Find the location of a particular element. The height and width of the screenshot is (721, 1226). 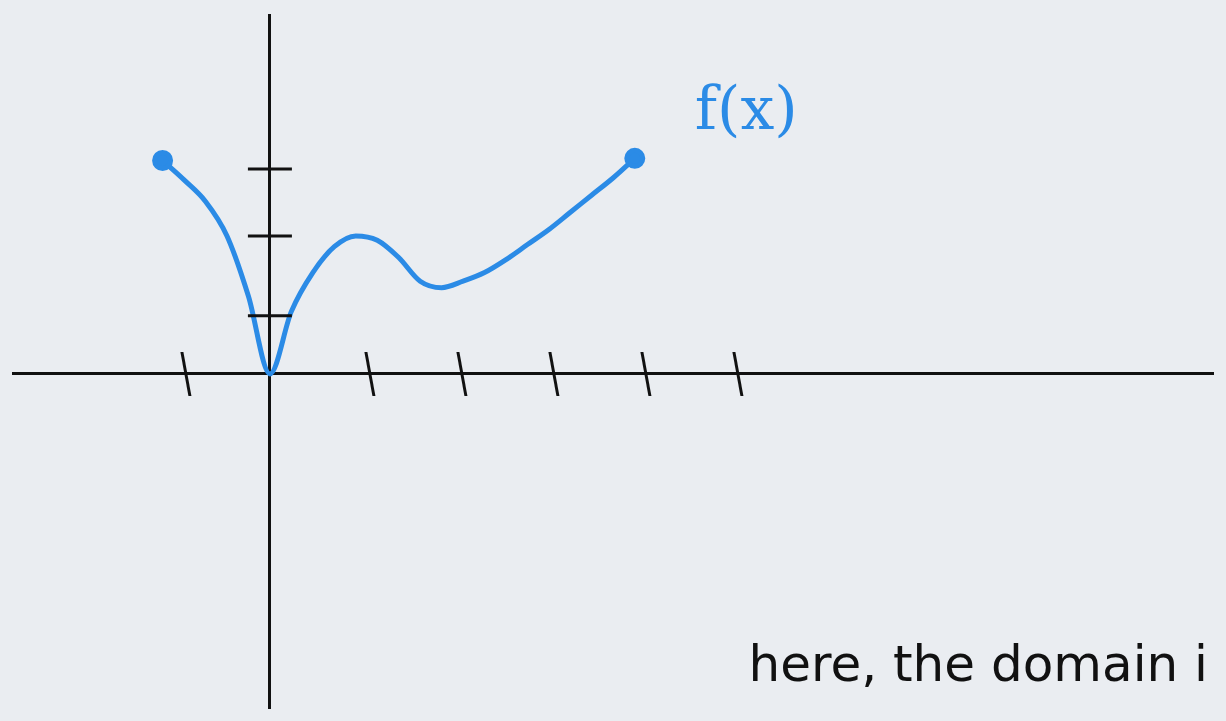

text: here, the domain i is located at coordinates (978, 664).